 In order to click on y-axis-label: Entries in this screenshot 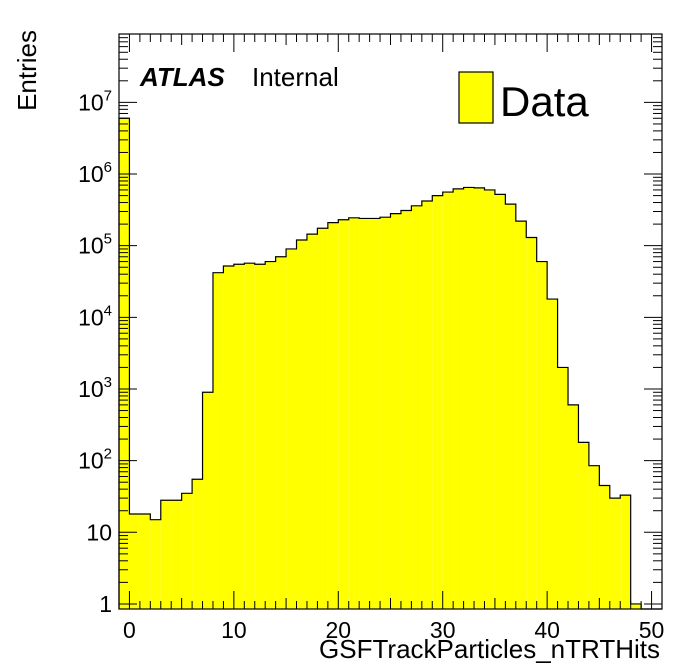, I will do `click(27, 70)`.